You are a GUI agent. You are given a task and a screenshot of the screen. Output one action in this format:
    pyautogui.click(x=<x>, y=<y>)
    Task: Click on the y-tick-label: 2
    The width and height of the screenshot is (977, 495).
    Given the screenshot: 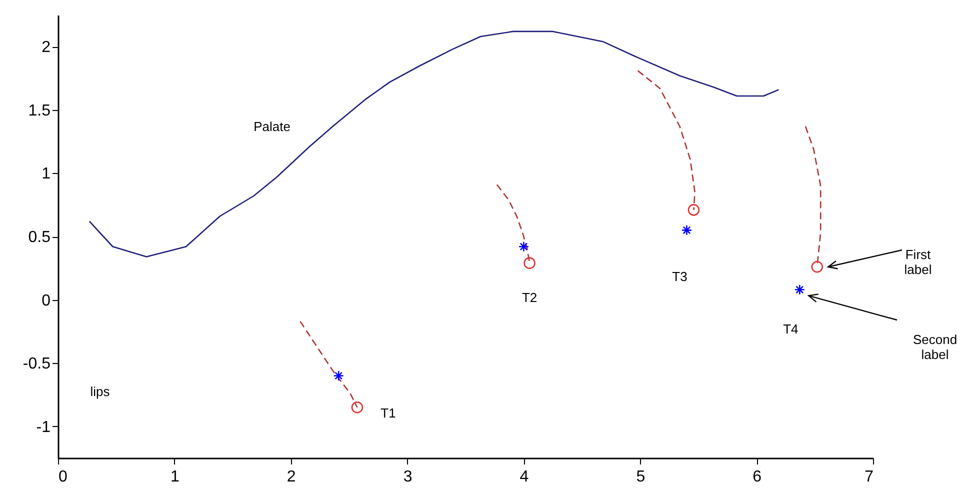 What is the action you would take?
    pyautogui.click(x=46, y=47)
    